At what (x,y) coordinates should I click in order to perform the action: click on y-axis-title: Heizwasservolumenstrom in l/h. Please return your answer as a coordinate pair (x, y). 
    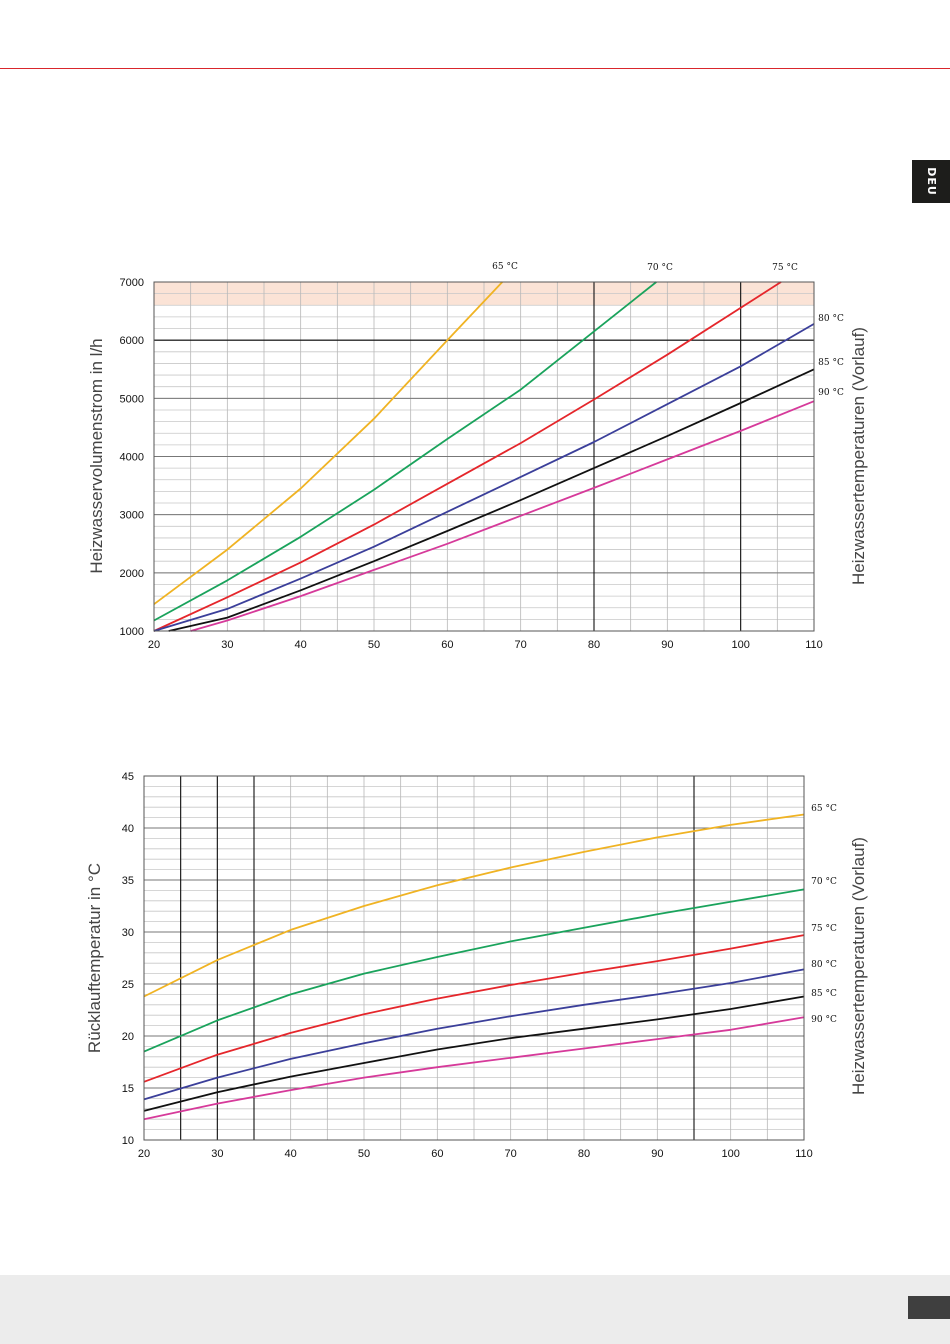
    Looking at the image, I should click on (96, 455).